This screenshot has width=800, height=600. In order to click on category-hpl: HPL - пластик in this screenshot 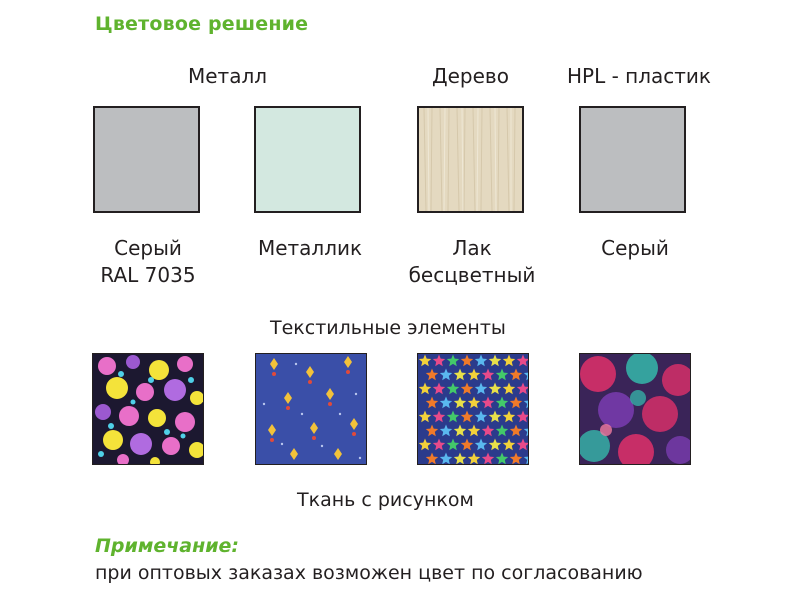, I will do `click(639, 76)`.